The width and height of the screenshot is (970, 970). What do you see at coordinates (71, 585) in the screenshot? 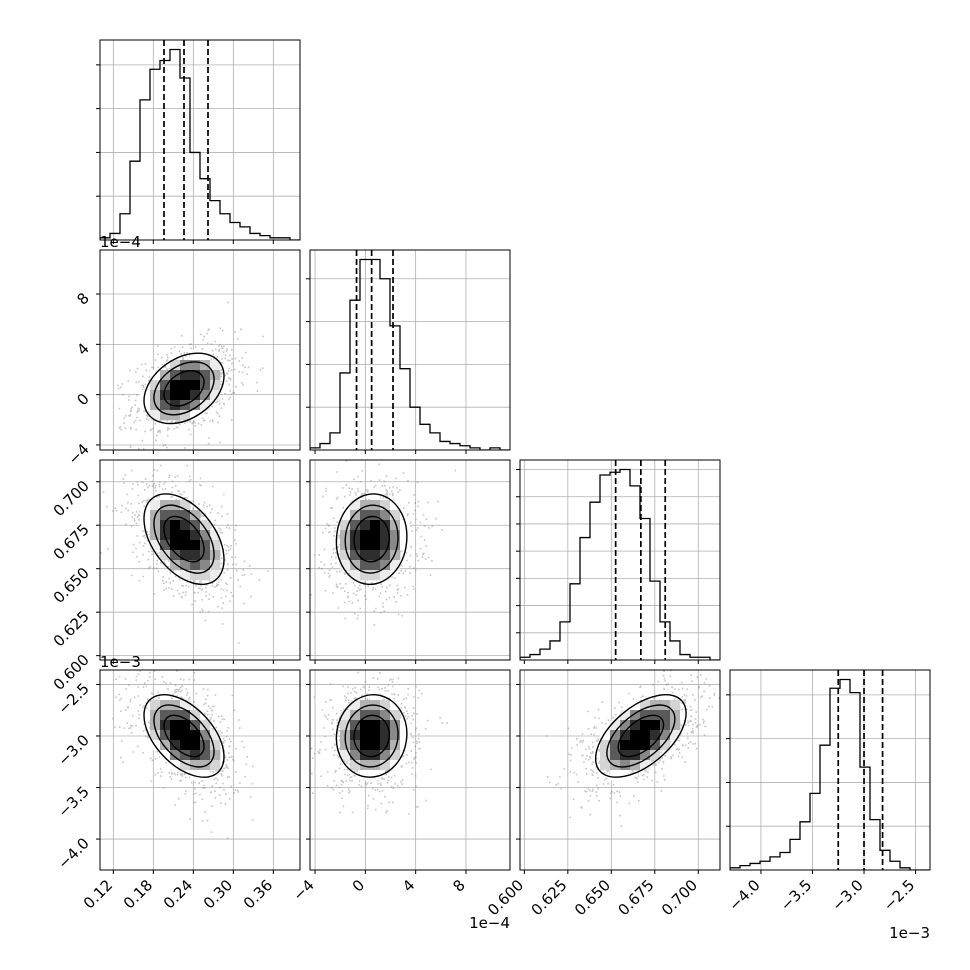
I see `y-tick-label: 0.650` at bounding box center [71, 585].